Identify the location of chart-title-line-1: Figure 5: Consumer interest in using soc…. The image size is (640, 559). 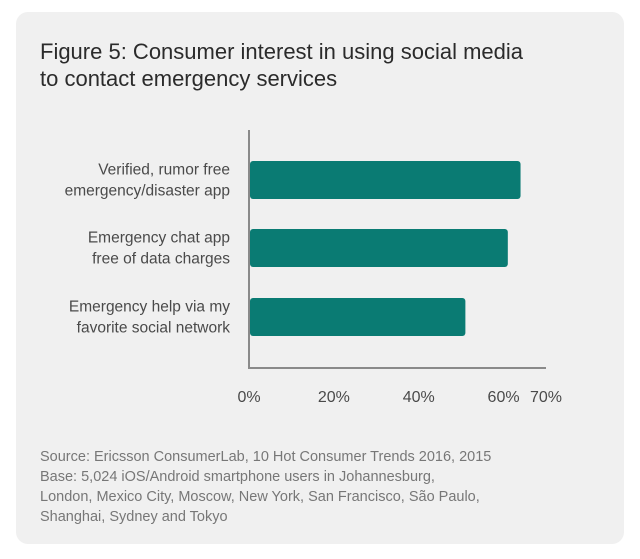
(282, 51).